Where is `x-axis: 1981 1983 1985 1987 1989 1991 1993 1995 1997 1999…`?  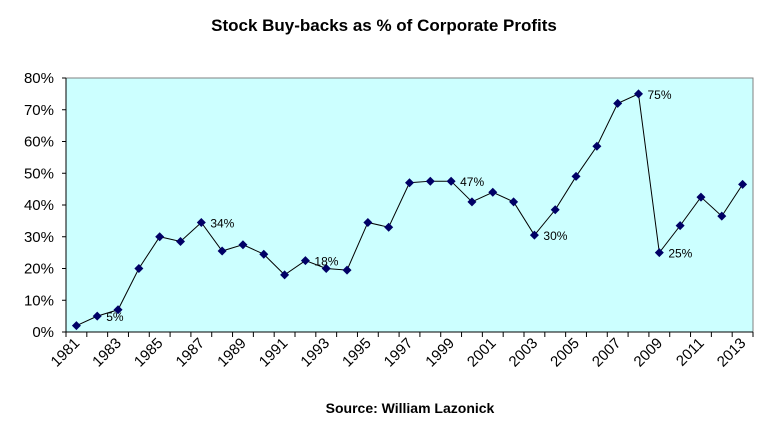 x-axis: 1981 1983 1985 1987 1989 1991 1993 1995 1997 1999… is located at coordinates (401, 351).